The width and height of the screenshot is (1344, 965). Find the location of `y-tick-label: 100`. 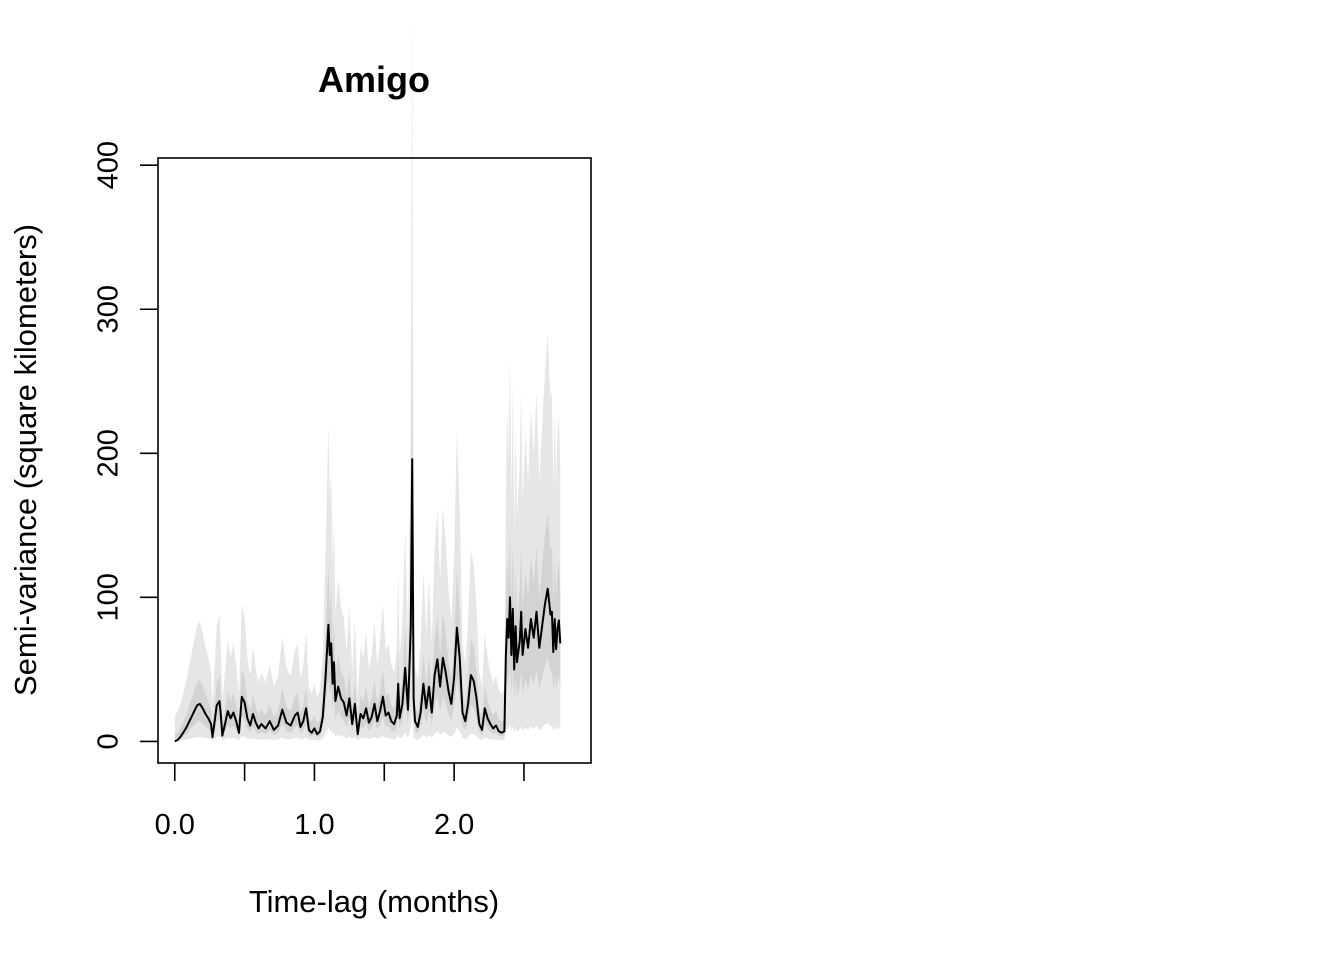

y-tick-label: 100 is located at coordinates (109, 597).